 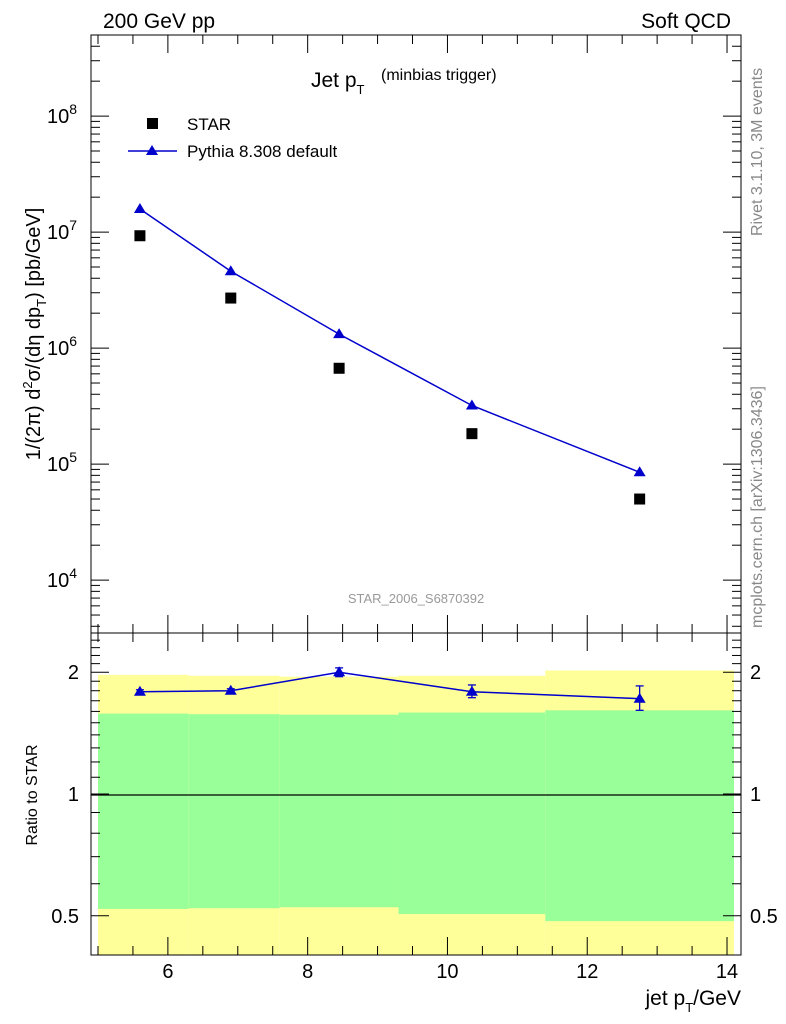 What do you see at coordinates (152, 123) in the screenshot?
I see `legend-star-marker` at bounding box center [152, 123].